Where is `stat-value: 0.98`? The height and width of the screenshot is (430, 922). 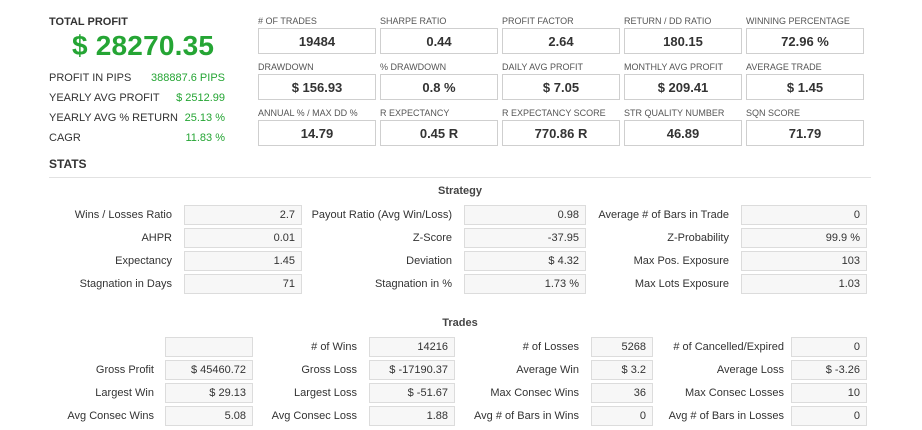
stat-value: 0.98 is located at coordinates (525, 215).